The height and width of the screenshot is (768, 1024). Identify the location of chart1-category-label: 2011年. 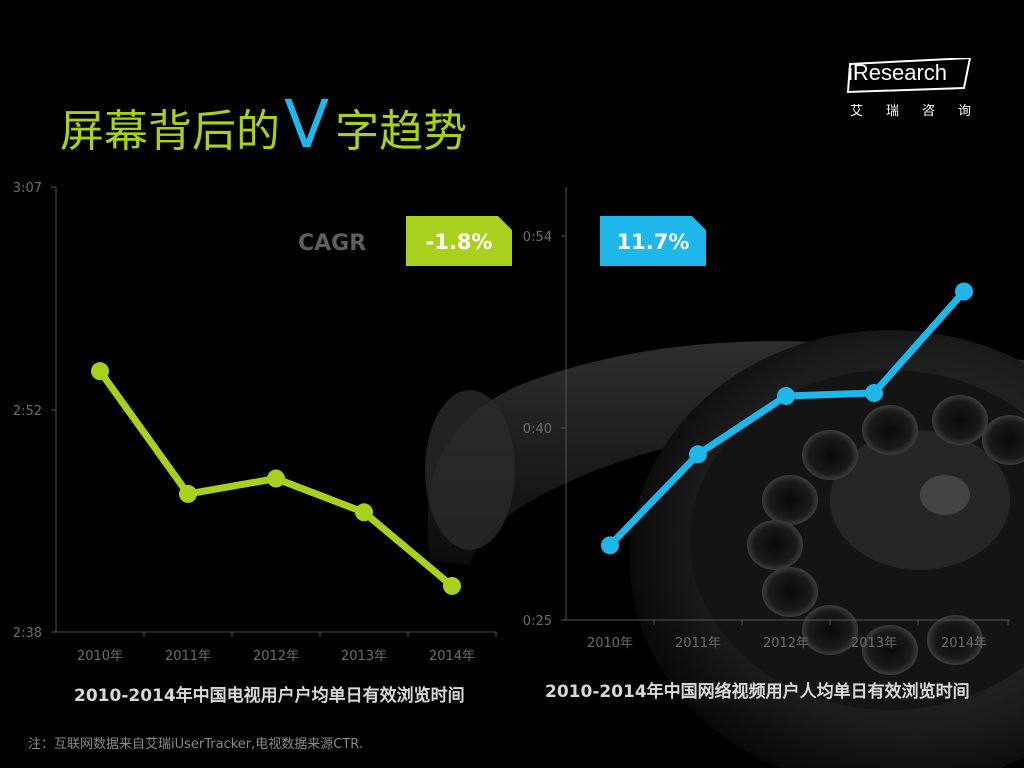
(698, 643).